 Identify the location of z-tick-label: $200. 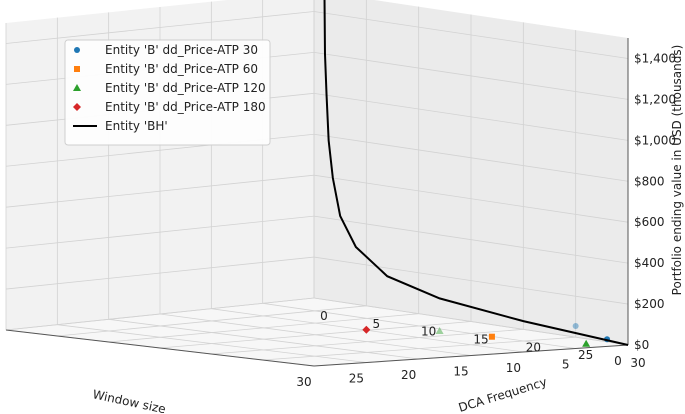
(649, 304).